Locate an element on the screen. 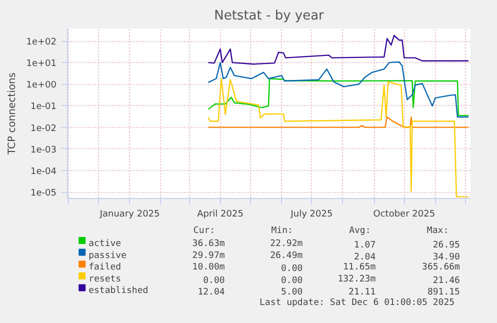 The width and height of the screenshot is (497, 323). x-tick-label: January 2025 is located at coordinates (129, 215).